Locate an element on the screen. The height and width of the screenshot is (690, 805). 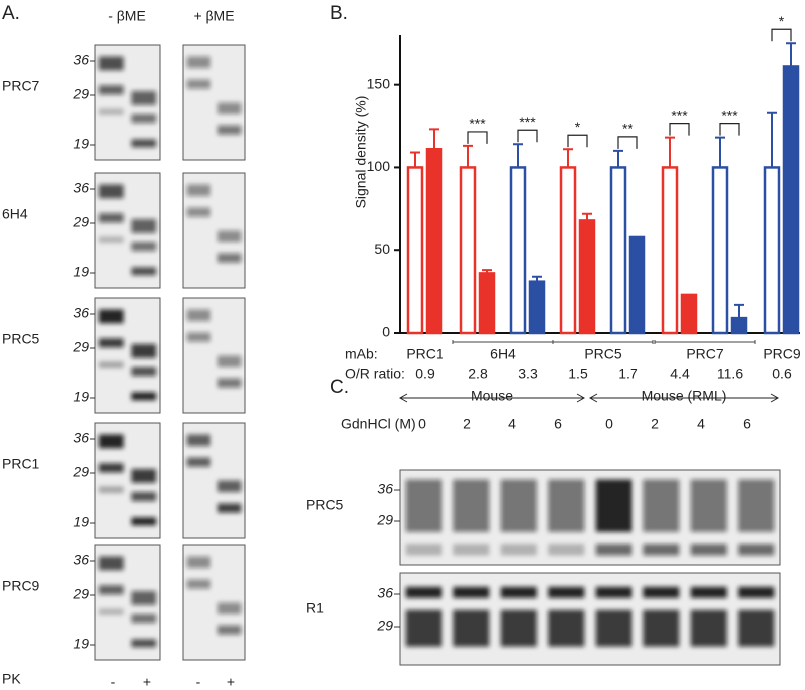
pk-label: PK is located at coordinates (11, 679).